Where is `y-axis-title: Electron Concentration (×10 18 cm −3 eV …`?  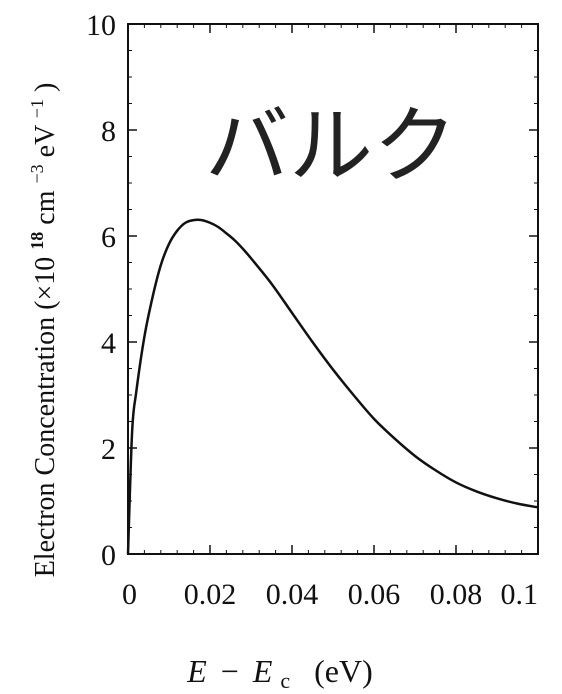 y-axis-title: Electron Concentration (×10 18 cm −3 eV … is located at coordinates (40, 330).